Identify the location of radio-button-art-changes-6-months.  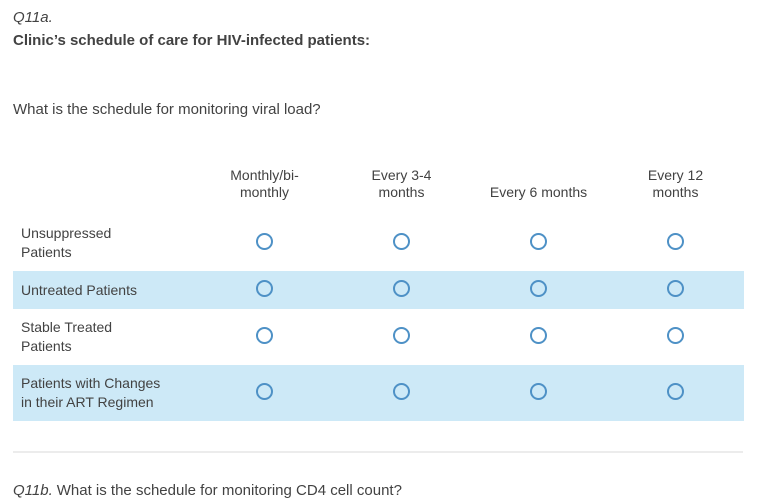
(538, 391).